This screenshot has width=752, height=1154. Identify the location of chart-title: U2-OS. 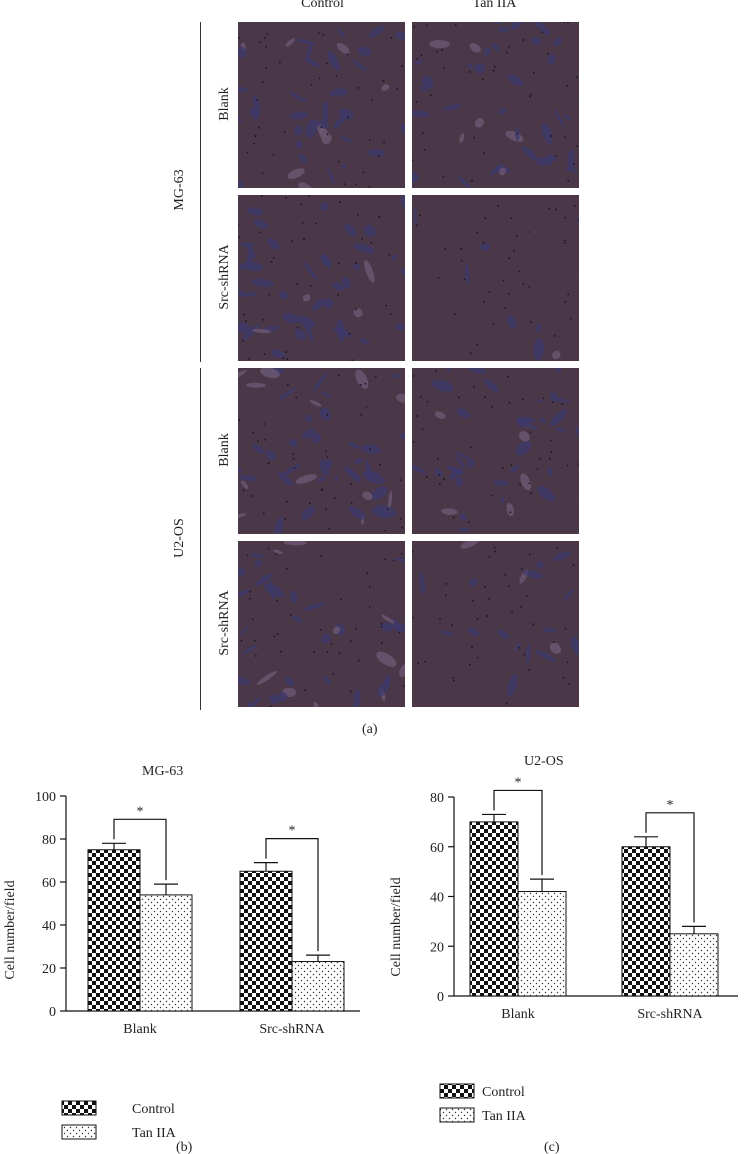
(544, 761).